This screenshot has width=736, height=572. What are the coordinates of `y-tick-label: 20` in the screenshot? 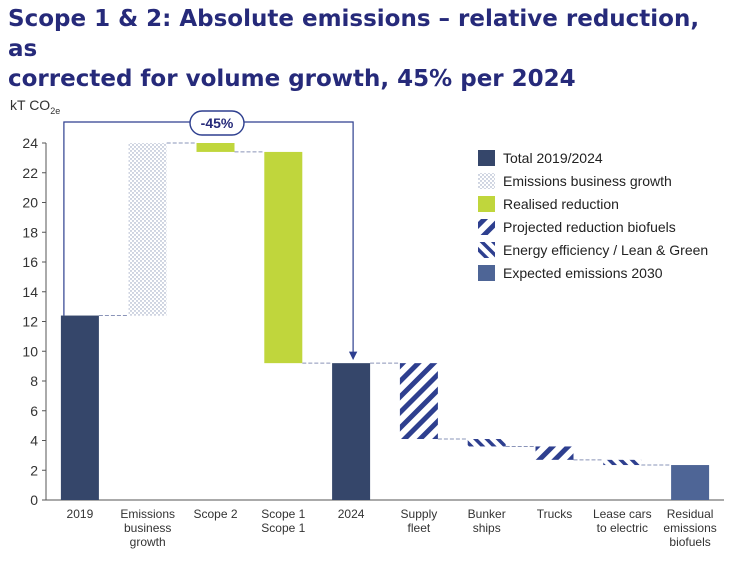 It's located at (30, 203).